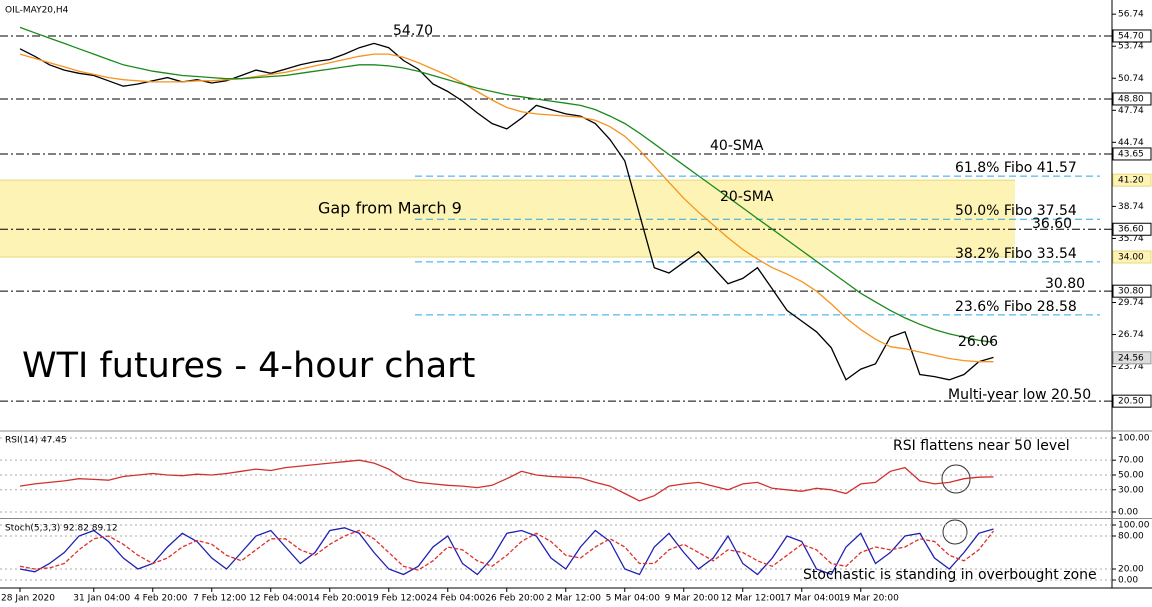 The image size is (1152, 607). I want to click on annotation: 26.06, so click(978, 342).